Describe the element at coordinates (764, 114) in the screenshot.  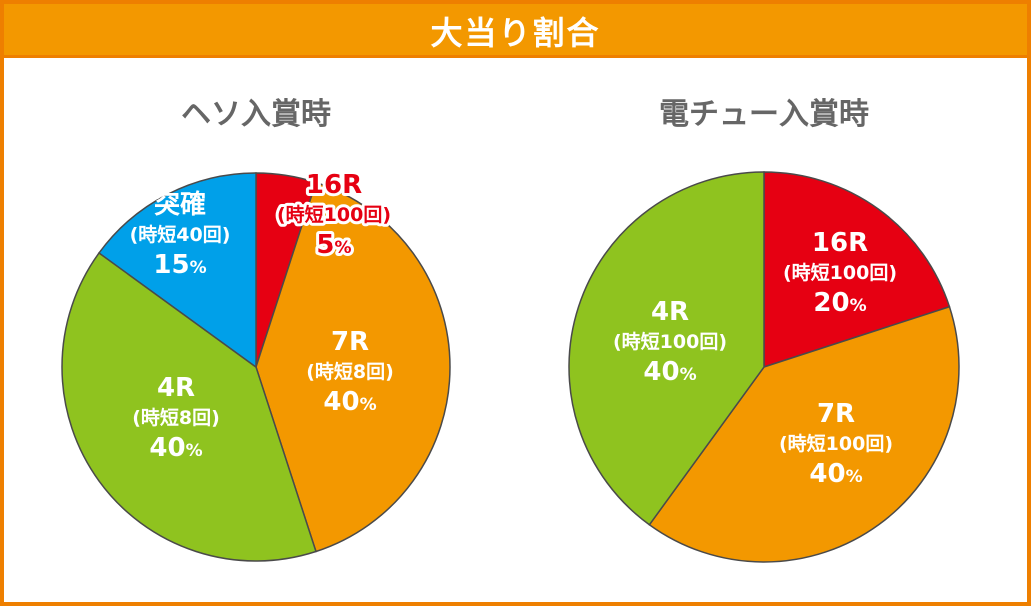
I see `chart-title-denchu: 電チュー入賞時` at that location.